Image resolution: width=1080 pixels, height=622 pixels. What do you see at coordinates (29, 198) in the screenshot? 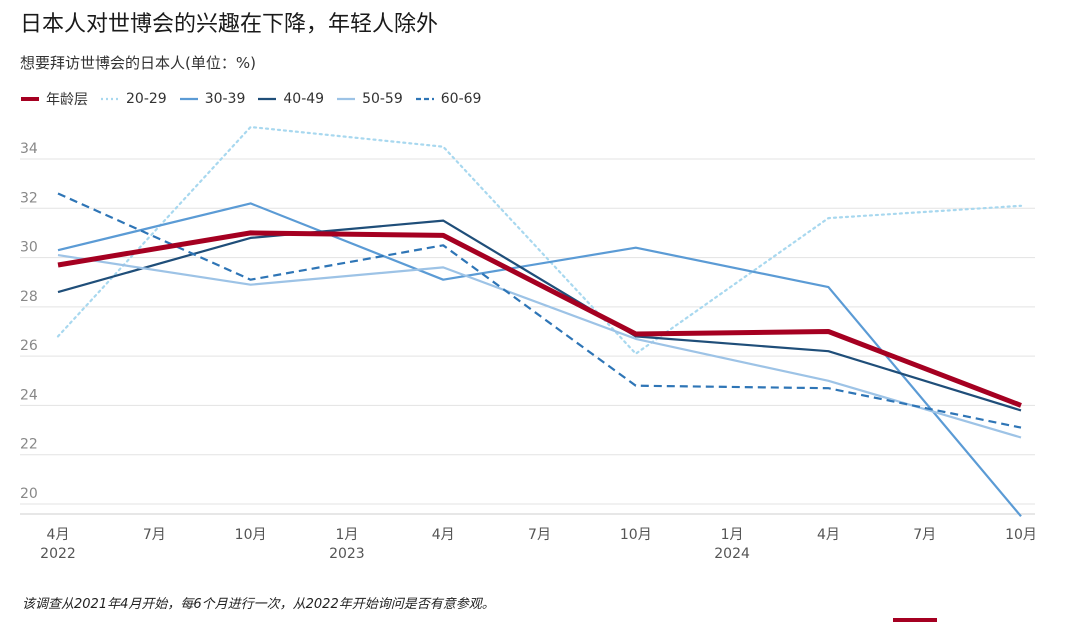
I see `y-tick-label: 32` at bounding box center [29, 198].